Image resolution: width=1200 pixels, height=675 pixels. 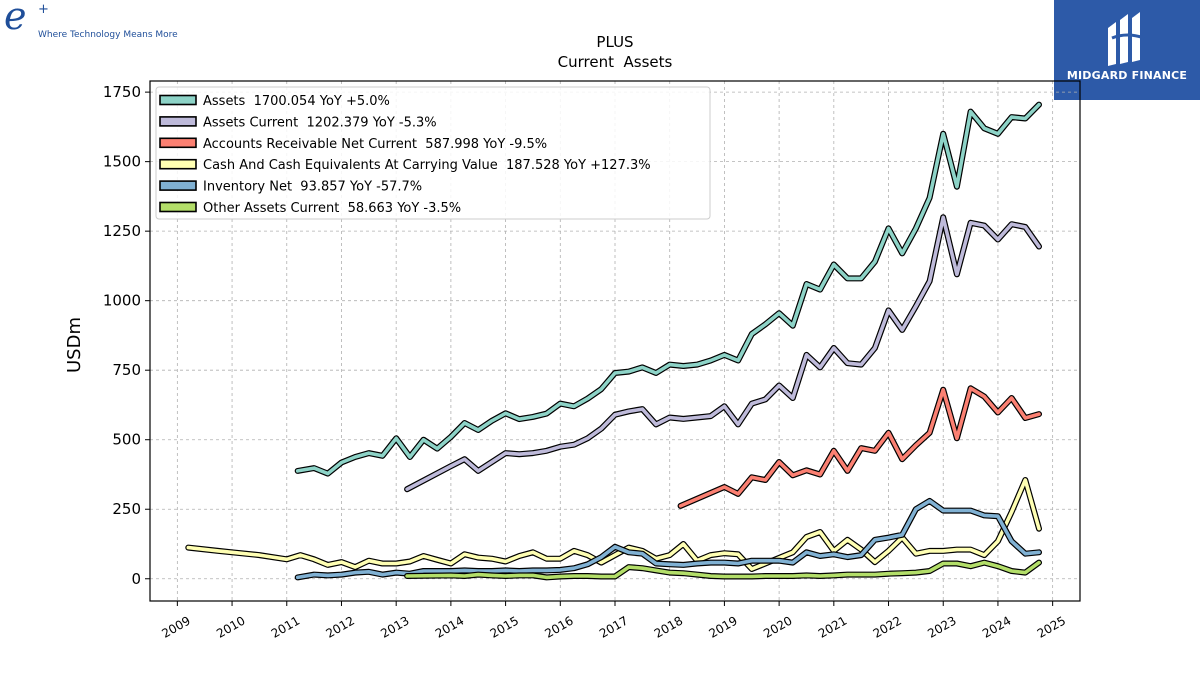 I want to click on y-tick-label: 1000, so click(x=122, y=301).